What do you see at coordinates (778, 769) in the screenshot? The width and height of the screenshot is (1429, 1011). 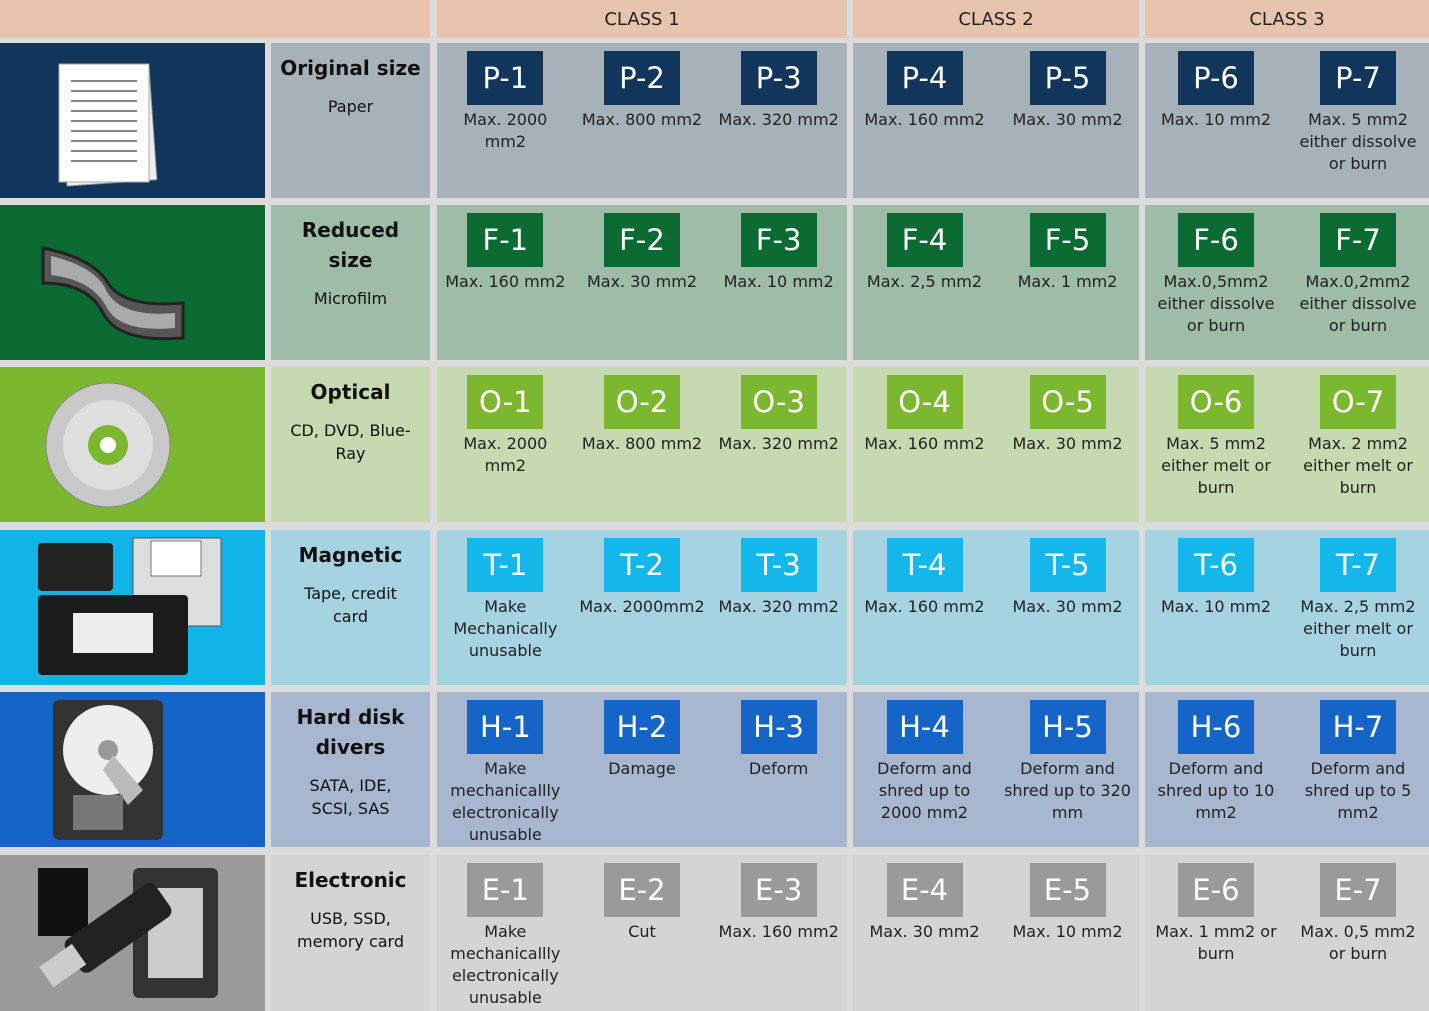 I see `level-cell: H-3 Deform` at bounding box center [778, 769].